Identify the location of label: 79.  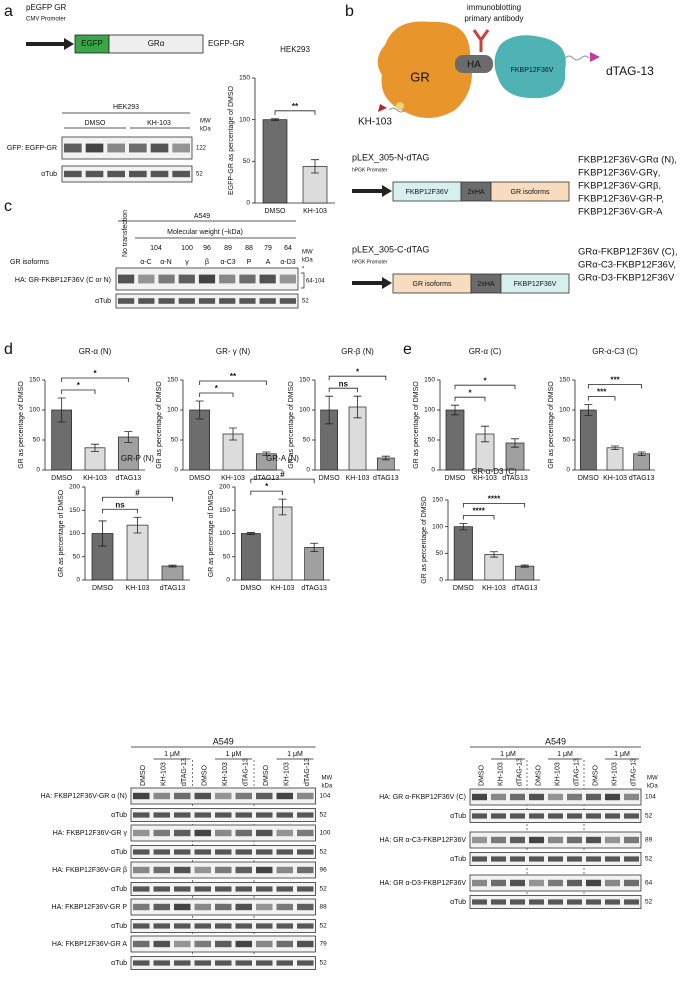
(268, 248).